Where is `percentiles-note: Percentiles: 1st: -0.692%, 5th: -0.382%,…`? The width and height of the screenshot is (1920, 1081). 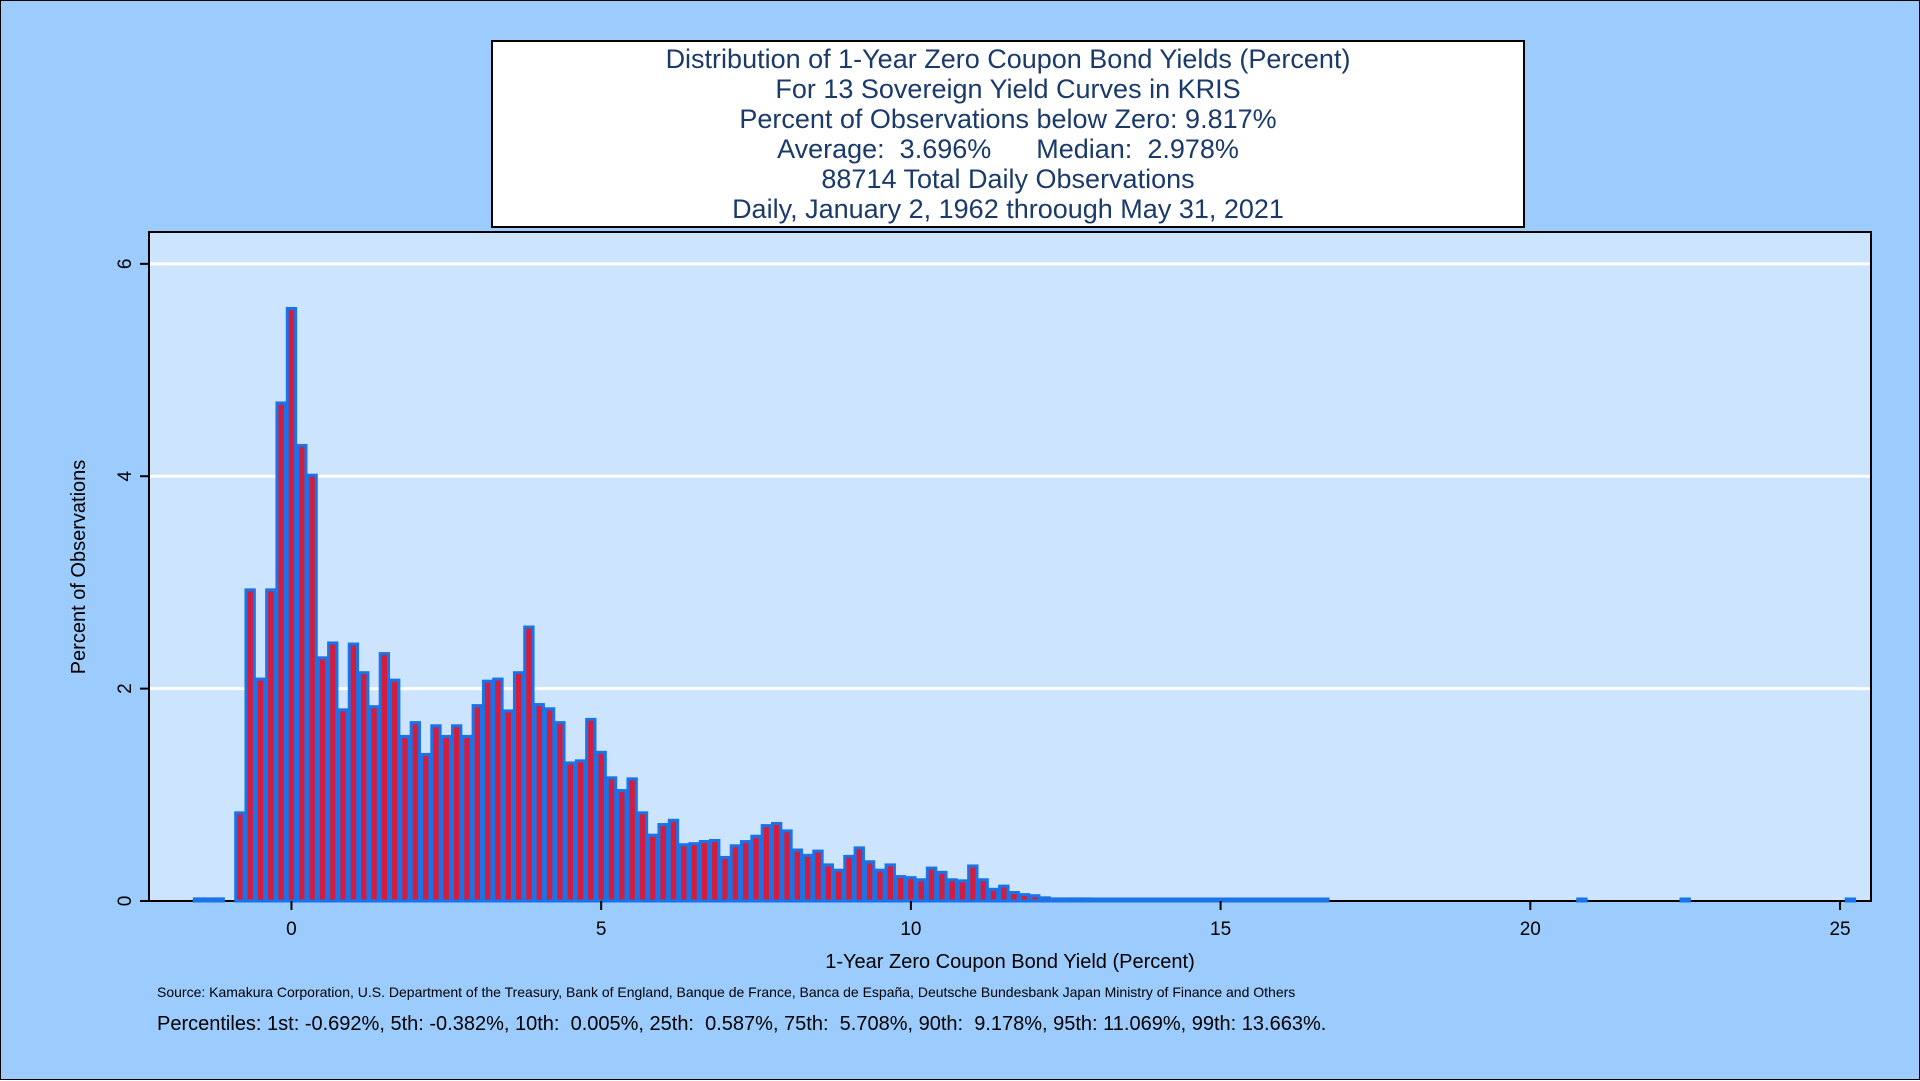
percentiles-note: Percentiles: 1st: -0.692%, 5th: -0.382%,… is located at coordinates (742, 1024).